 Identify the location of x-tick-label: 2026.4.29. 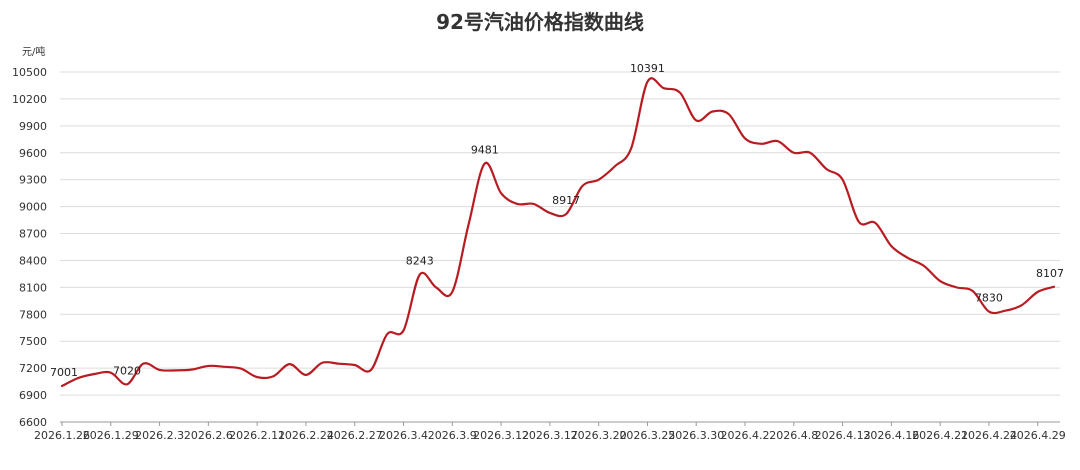
(1038, 435).